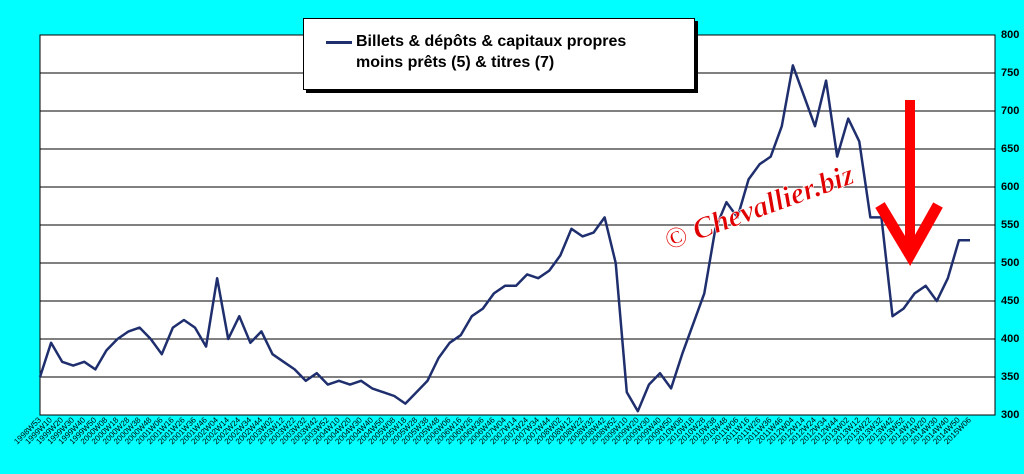 This screenshot has height=474, width=1024. What do you see at coordinates (1010, 301) in the screenshot?
I see `y-tick-label: 450` at bounding box center [1010, 301].